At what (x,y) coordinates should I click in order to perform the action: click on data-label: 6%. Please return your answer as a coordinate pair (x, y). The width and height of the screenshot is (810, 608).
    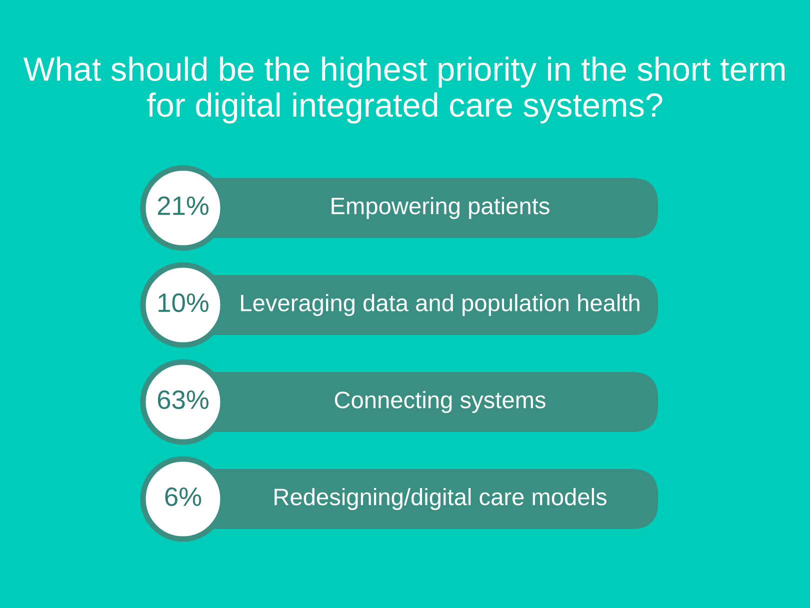
    Looking at the image, I should click on (183, 496).